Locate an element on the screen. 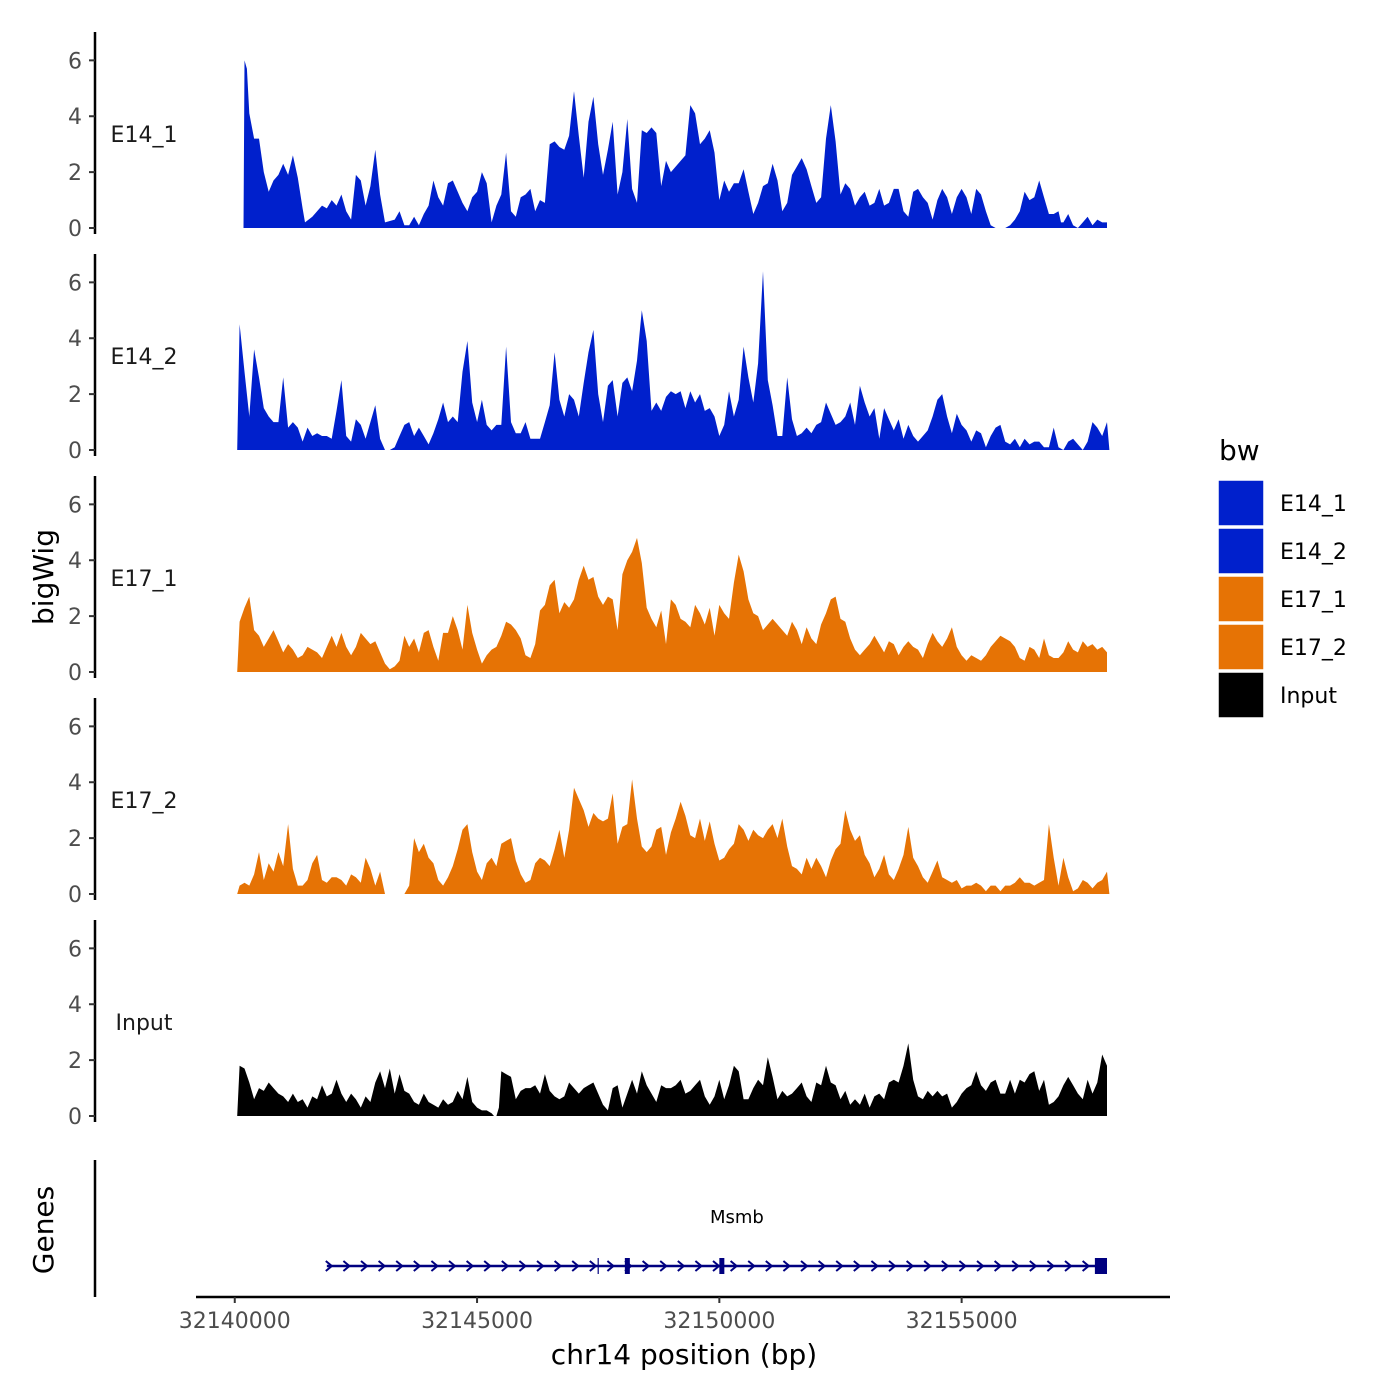 The width and height of the screenshot is (1400, 1400). legend: bw E14_1 E14_2 E17_1 E17_2 Input is located at coordinates (1282, 576).